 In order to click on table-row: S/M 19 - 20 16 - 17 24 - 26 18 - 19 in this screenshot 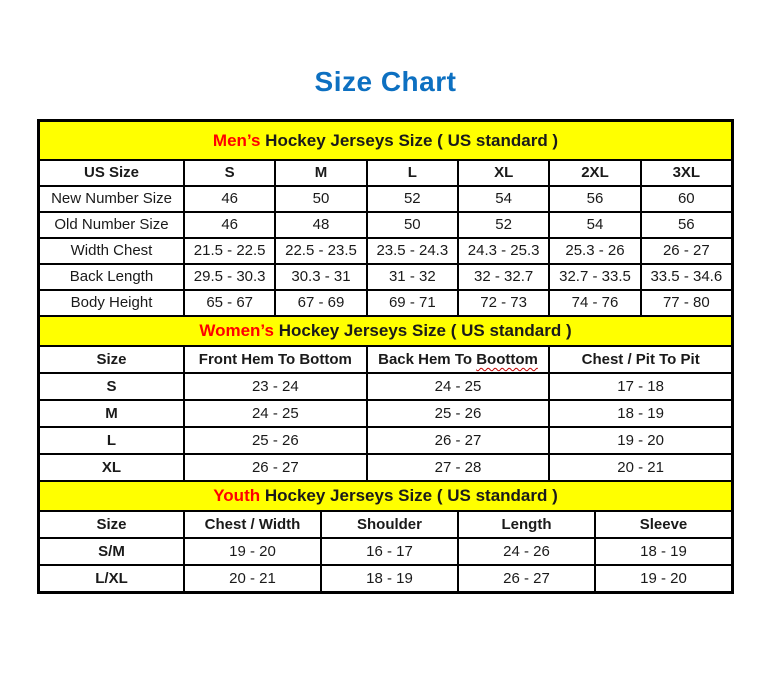, I will do `click(385, 551)`.